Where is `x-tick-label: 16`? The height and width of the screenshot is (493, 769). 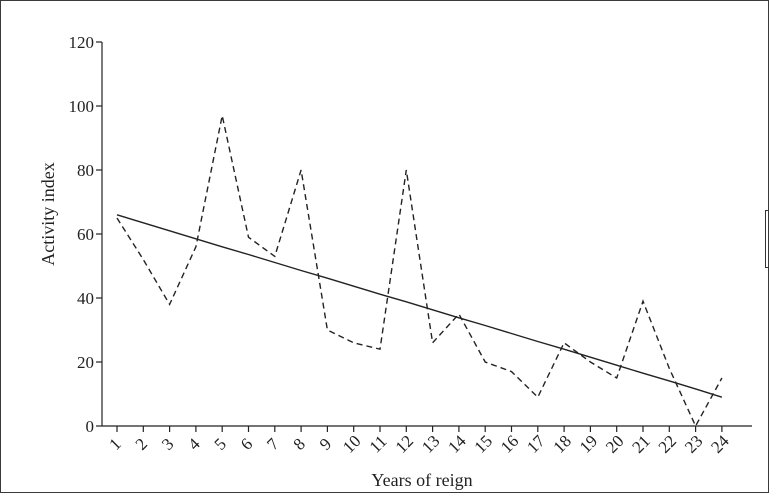
x-tick-label: 16 is located at coordinates (509, 443).